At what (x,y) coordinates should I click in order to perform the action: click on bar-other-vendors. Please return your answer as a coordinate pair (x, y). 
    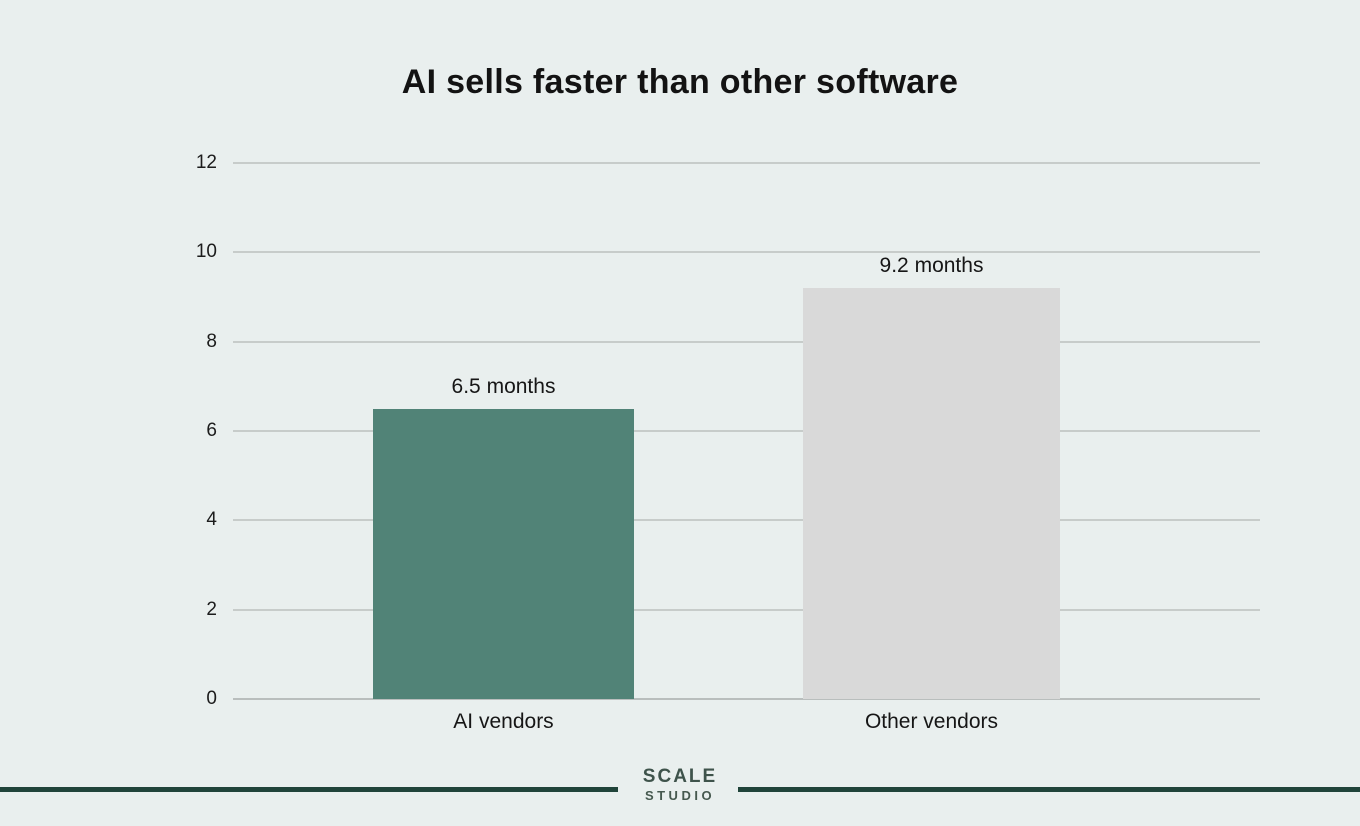
    Looking at the image, I should click on (931, 493).